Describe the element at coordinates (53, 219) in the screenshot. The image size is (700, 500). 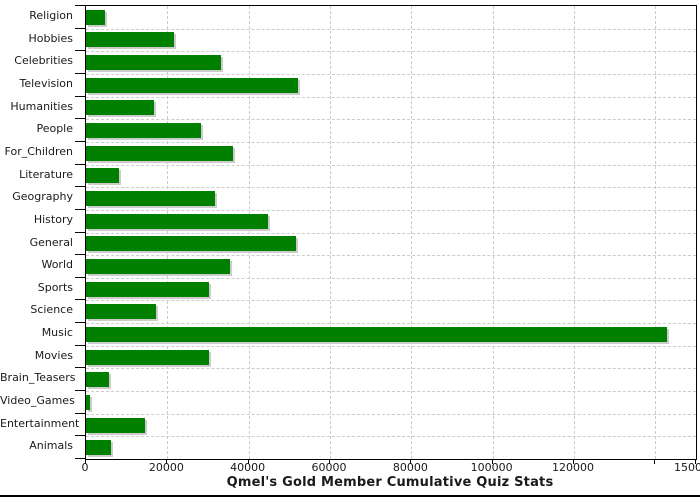
I see `category-label: History` at that location.